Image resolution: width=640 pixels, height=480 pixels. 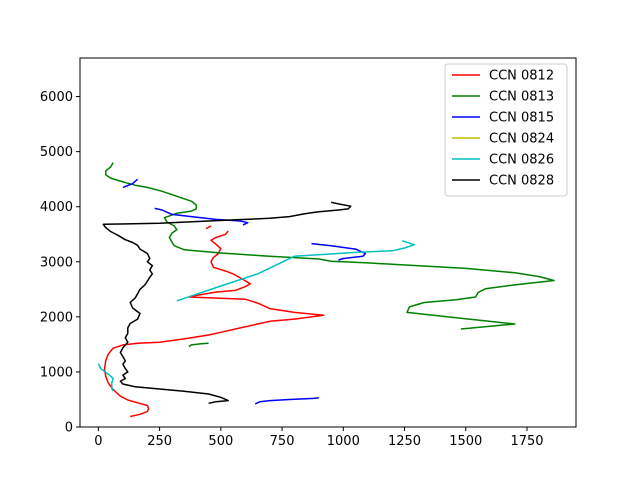 What do you see at coordinates (521, 160) in the screenshot?
I see `legend-label: CCN 0826` at bounding box center [521, 160].